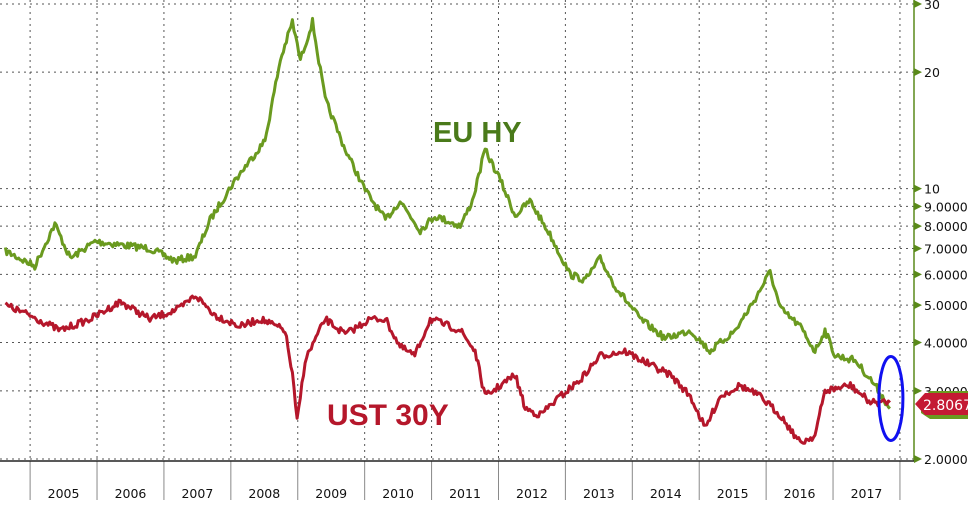 The image size is (968, 507). Describe the element at coordinates (666, 493) in the screenshot. I see `x-tick-label: 2014` at that location.